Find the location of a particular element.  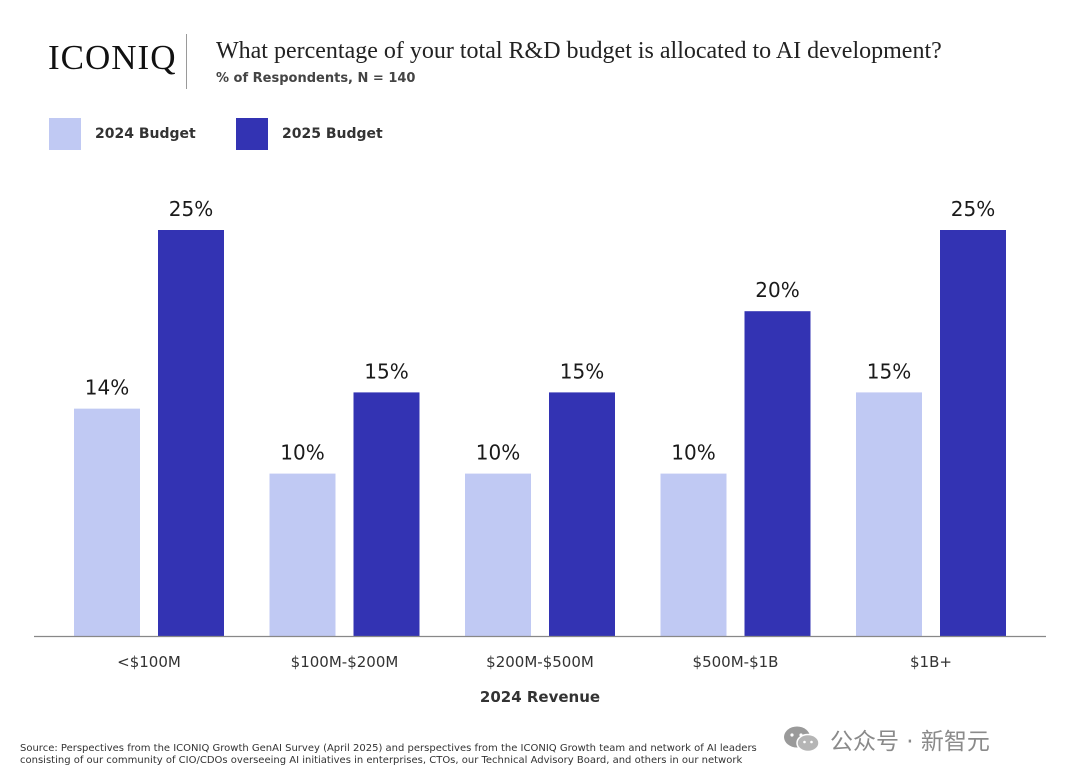

chart-subtitle: % of Respondents, N = 140 is located at coordinates (316, 78).